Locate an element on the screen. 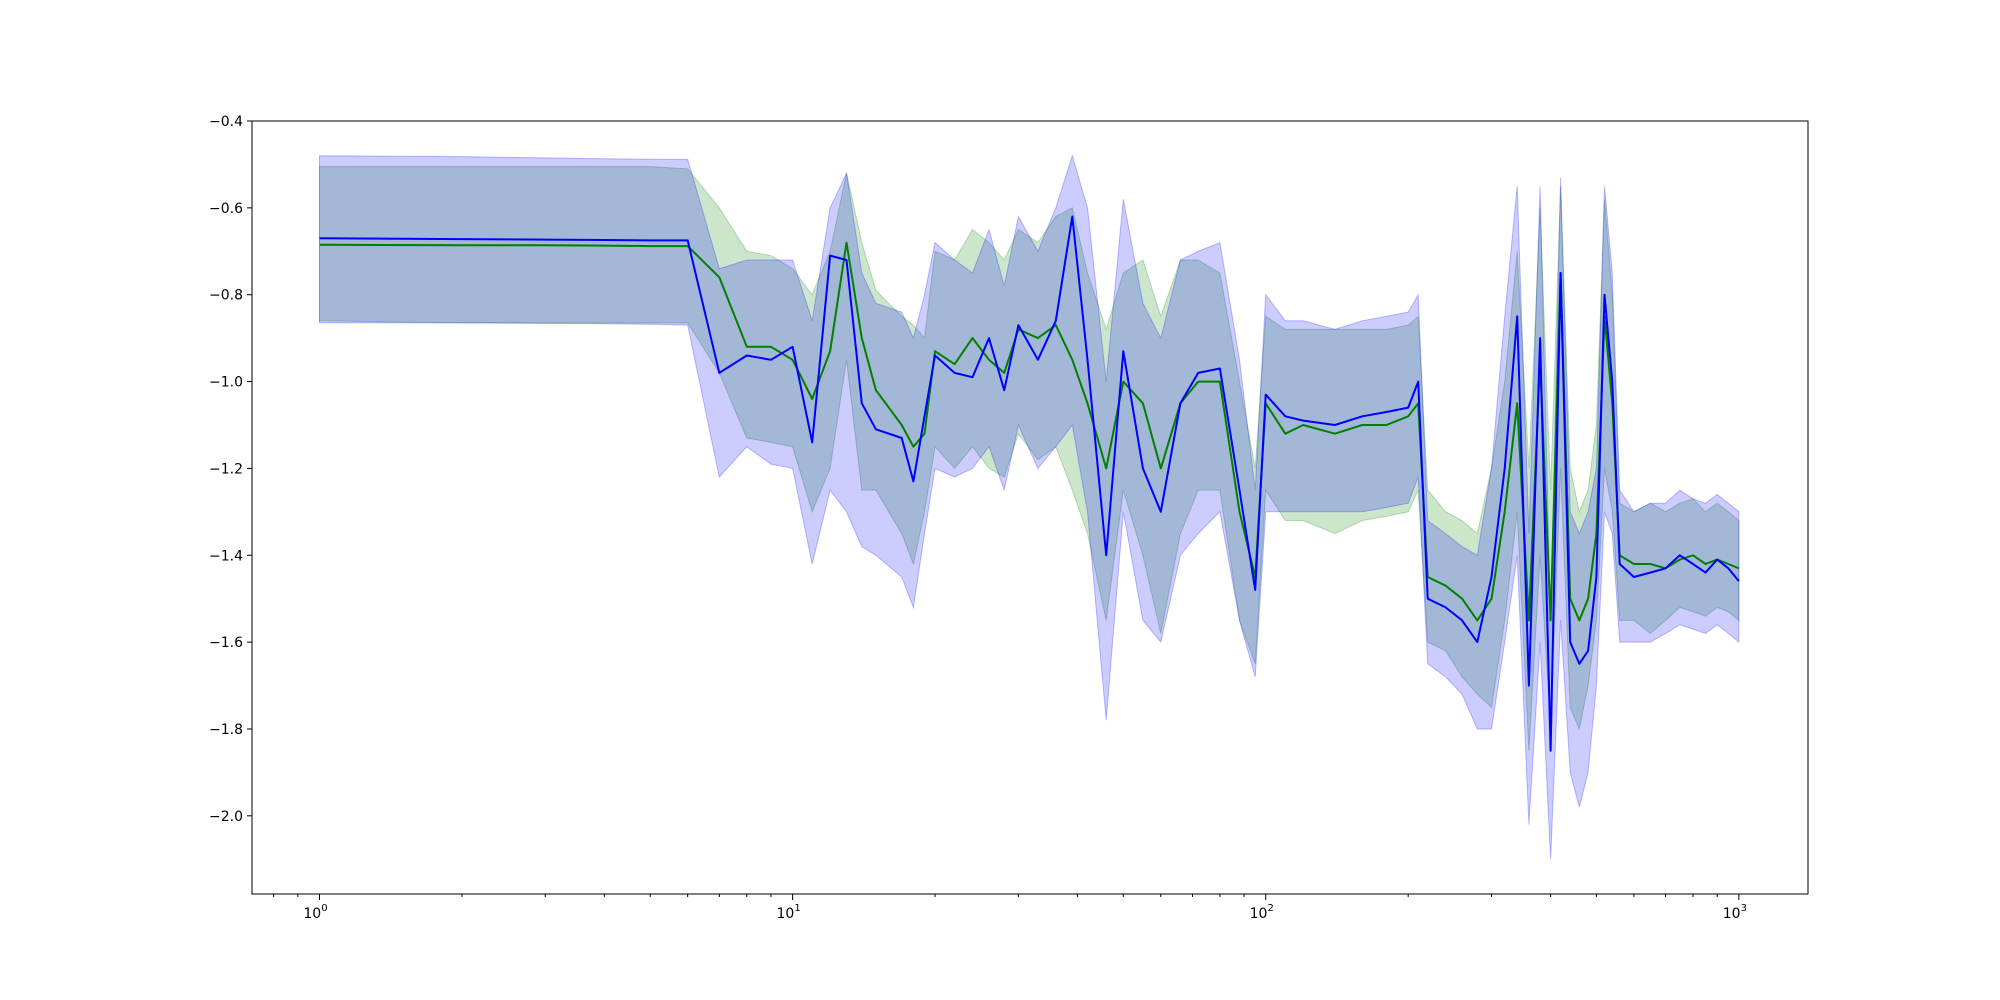 The image size is (2000, 1000). x-tick-label: 10³ is located at coordinates (1735, 912).